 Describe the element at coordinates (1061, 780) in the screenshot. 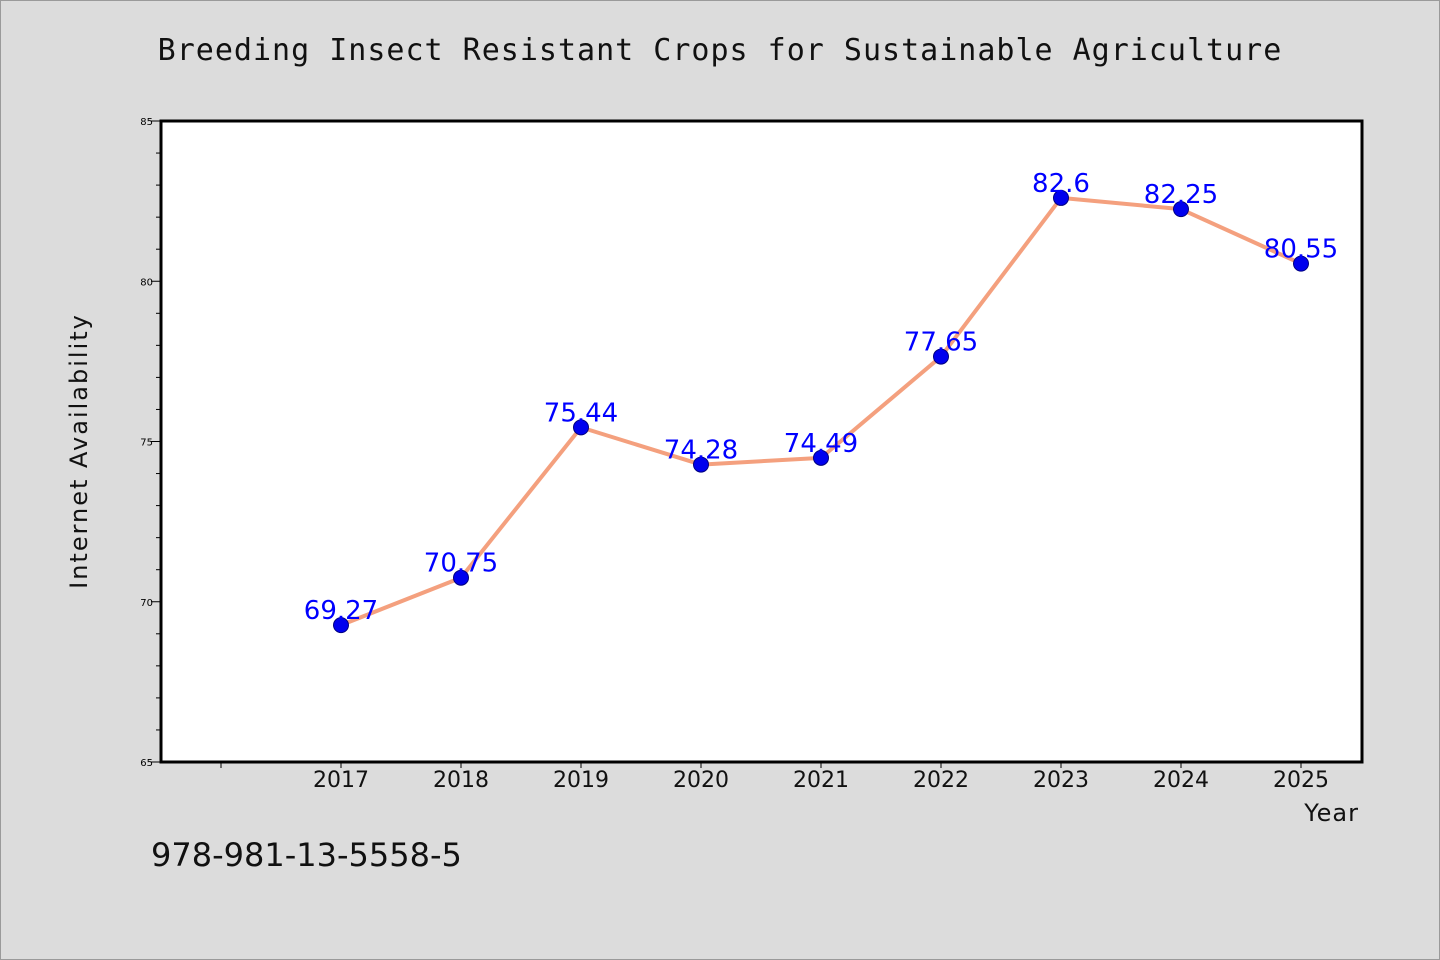

I see `x-tick-label: 2023` at that location.